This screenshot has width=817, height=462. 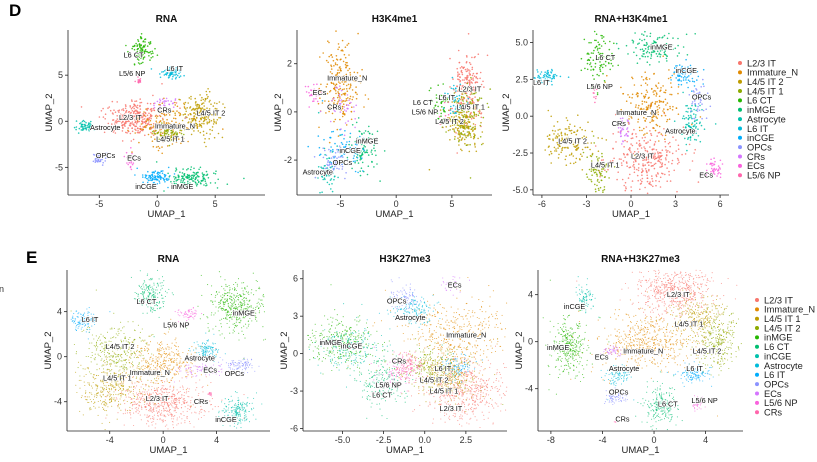 What do you see at coordinates (572, 141) in the screenshot?
I see `cluster-label: L4/5 IT 2` at bounding box center [572, 141].